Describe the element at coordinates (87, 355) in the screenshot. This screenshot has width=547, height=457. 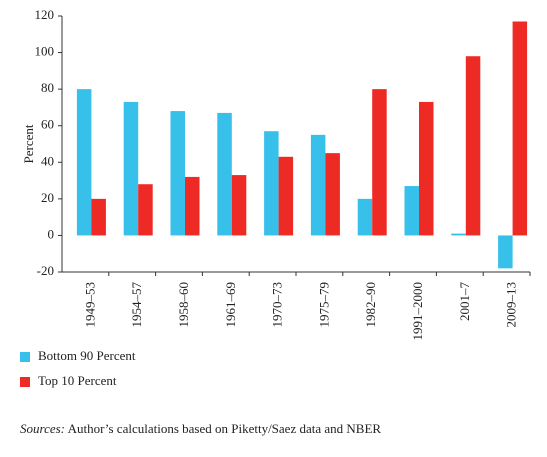
I see `legend-label: Bottom 90 Percent` at that location.